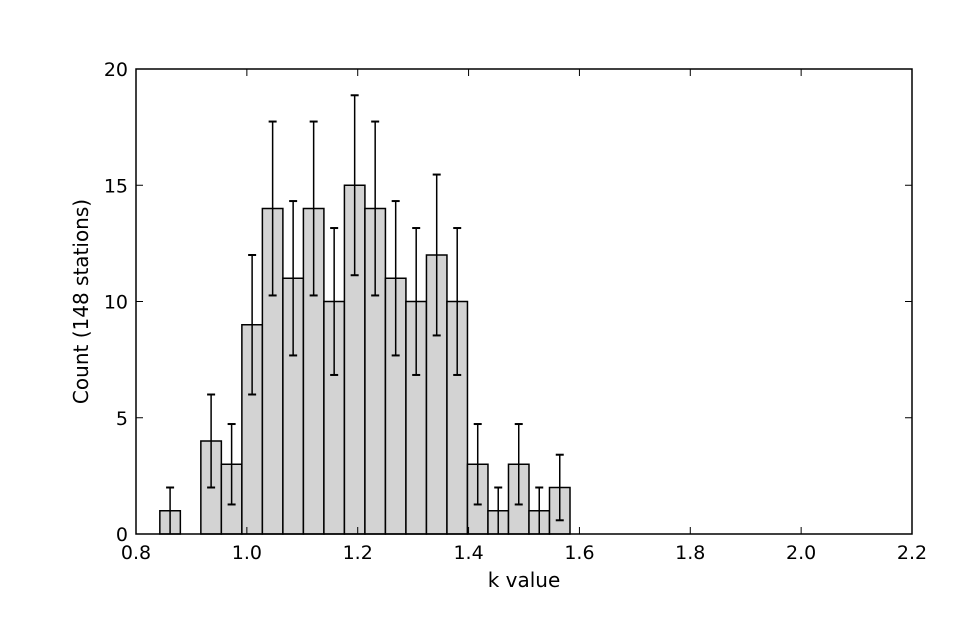 This screenshot has width=957, height=628. What do you see at coordinates (81, 301) in the screenshot?
I see `y-axis-label: Count (148 stations)` at bounding box center [81, 301].